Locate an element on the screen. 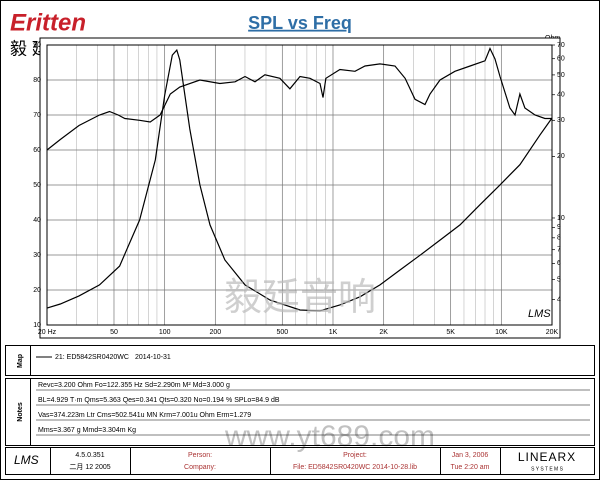 The width and height of the screenshot is (600, 485). y-tick-label: 80 is located at coordinates (37, 80).